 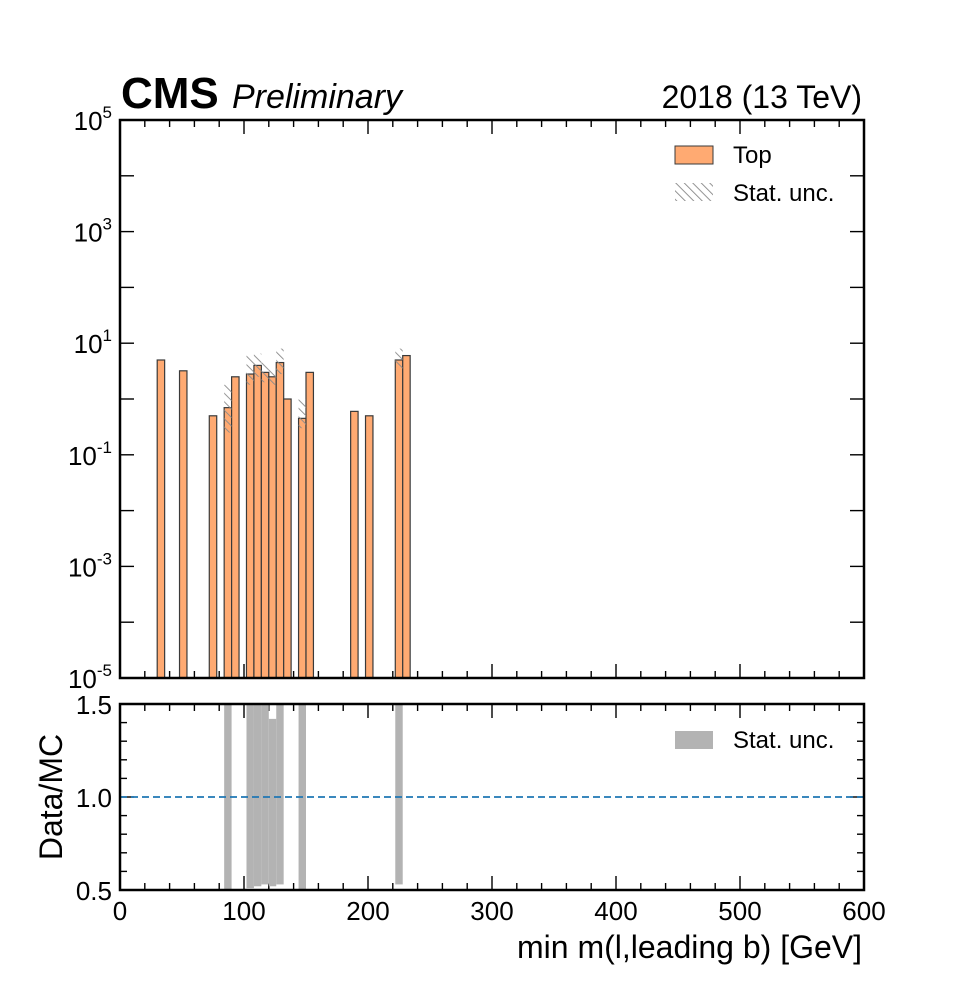 I want to click on ratio-y-tick-labels: 0.5 1.0 1.5, so click(x=94, y=798).